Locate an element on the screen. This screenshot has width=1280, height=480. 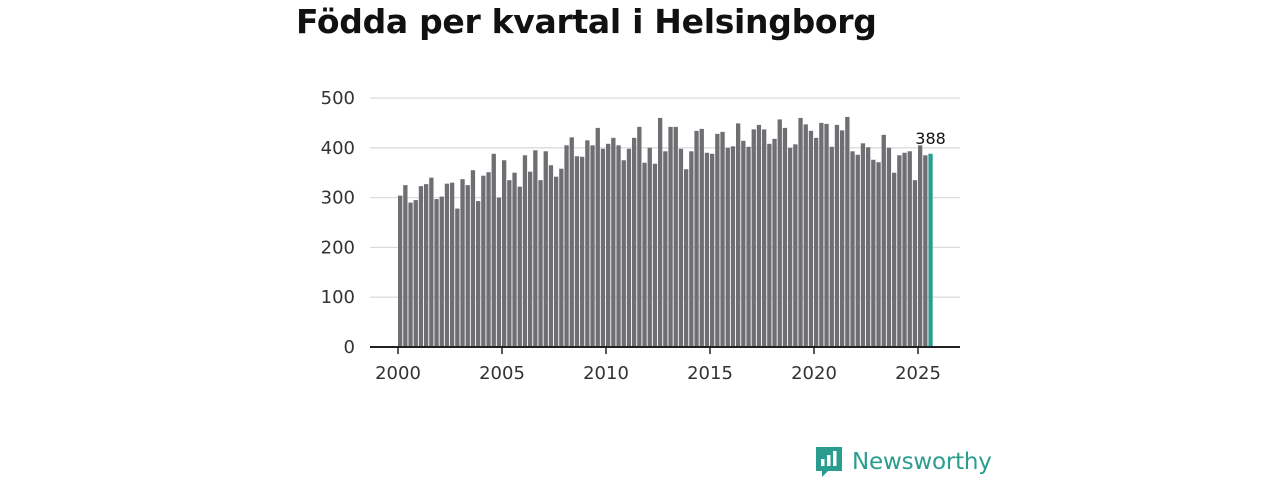
y-tick-label: 500 is located at coordinates (338, 98).